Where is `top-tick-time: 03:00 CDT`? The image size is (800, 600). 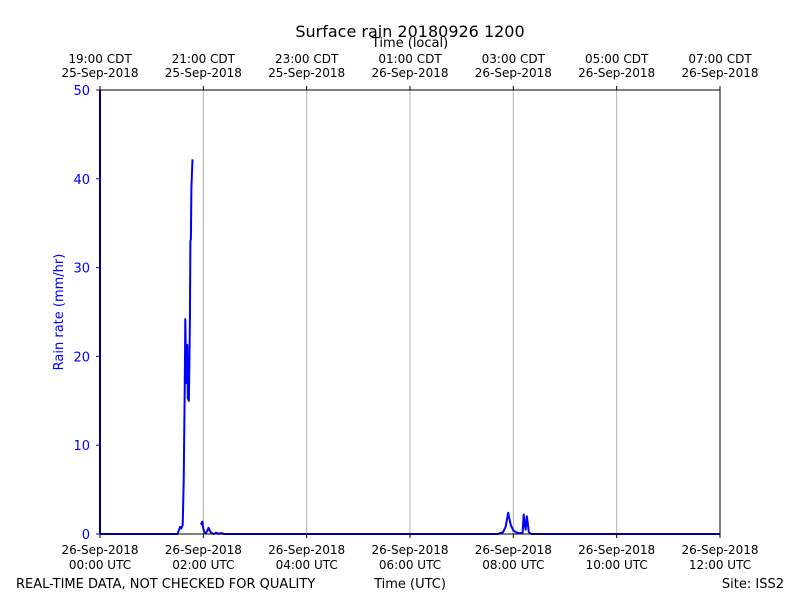
top-tick-time: 03:00 CDT is located at coordinates (514, 59).